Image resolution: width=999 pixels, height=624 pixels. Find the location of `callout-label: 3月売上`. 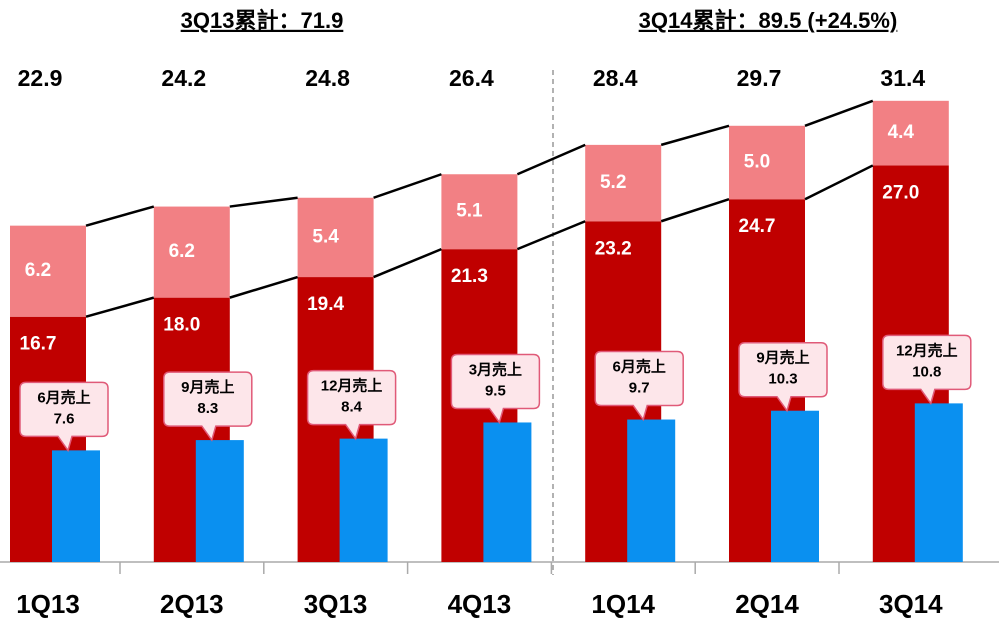

callout-label: 3月売上 is located at coordinates (495, 369).